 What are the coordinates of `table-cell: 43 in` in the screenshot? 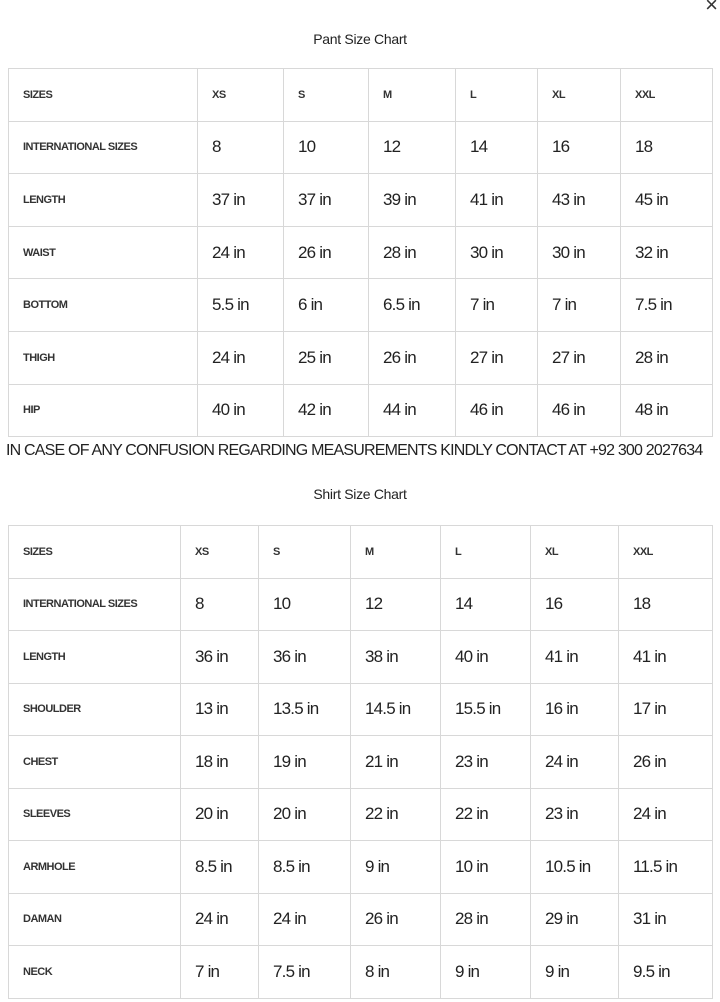 It's located at (579, 200).